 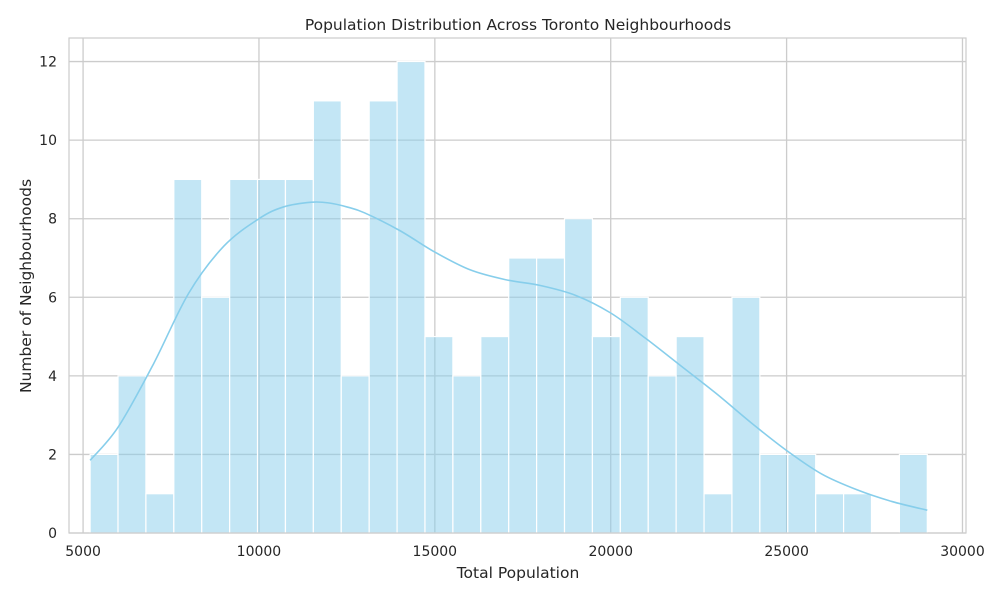 I want to click on x-tick-label: 5000, so click(x=83, y=552).